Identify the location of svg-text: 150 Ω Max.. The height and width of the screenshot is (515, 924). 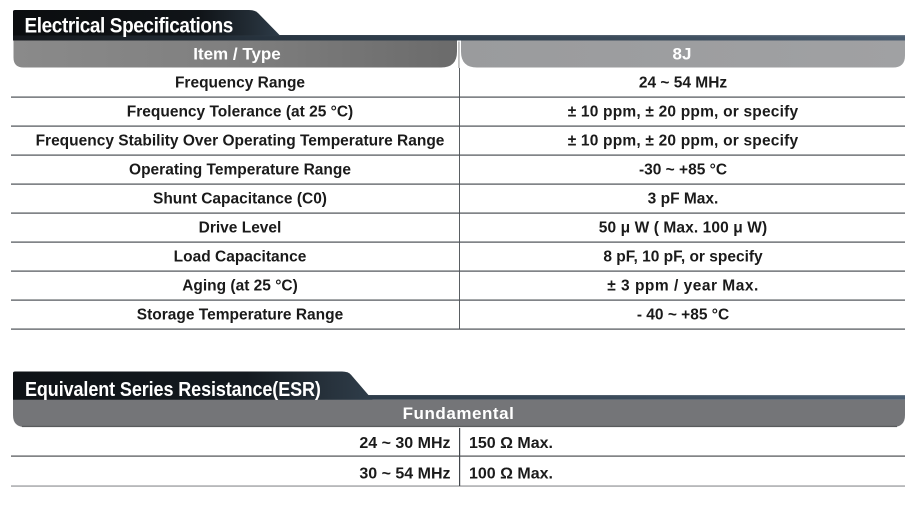
(511, 443).